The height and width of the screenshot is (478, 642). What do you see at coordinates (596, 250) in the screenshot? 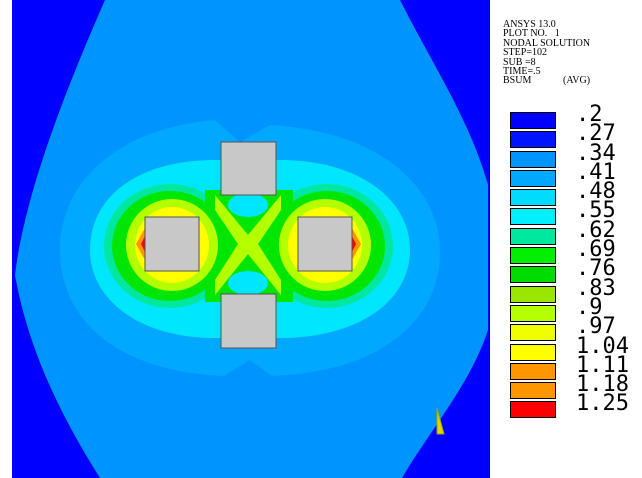
I see `legend-label: .69` at bounding box center [596, 250].